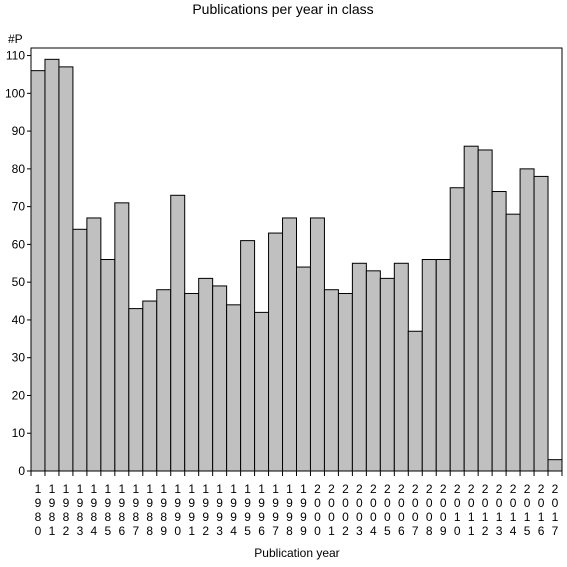  Describe the element at coordinates (429, 365) in the screenshot. I see `bar-2008` at that location.